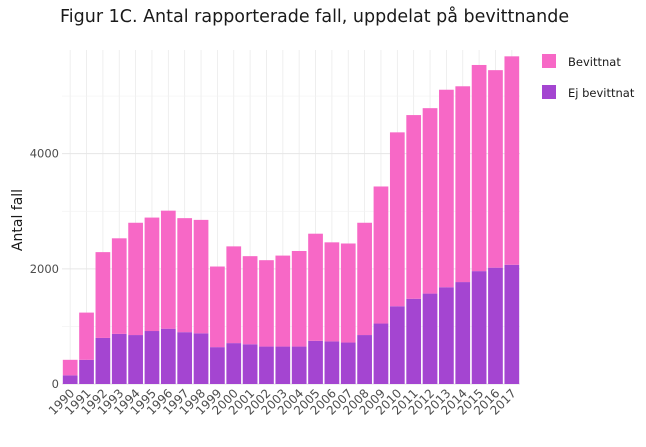 The width and height of the screenshot is (646, 447). I want to click on bar-bevittnat-1992, so click(103, 295).